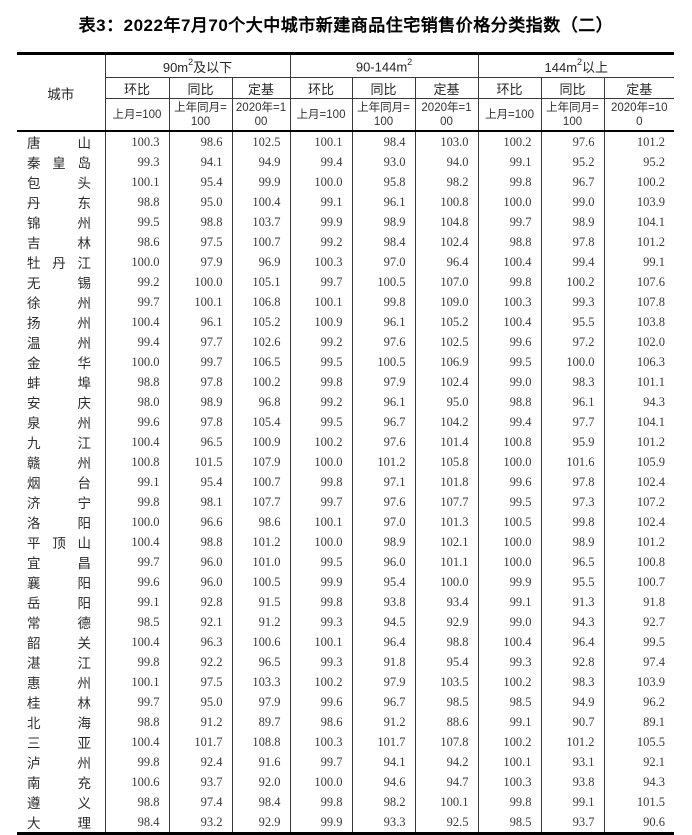  What do you see at coordinates (59, 203) in the screenshot?
I see `city-name: 丹东` at bounding box center [59, 203].